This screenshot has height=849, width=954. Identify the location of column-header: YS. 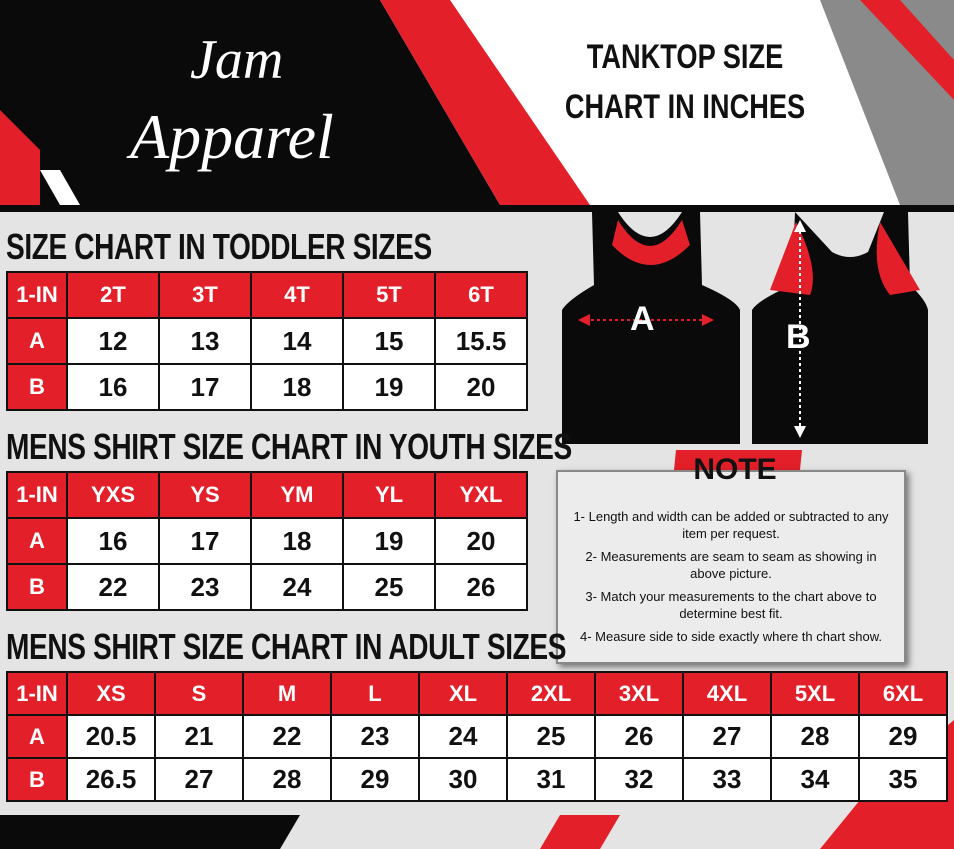
(205, 495).